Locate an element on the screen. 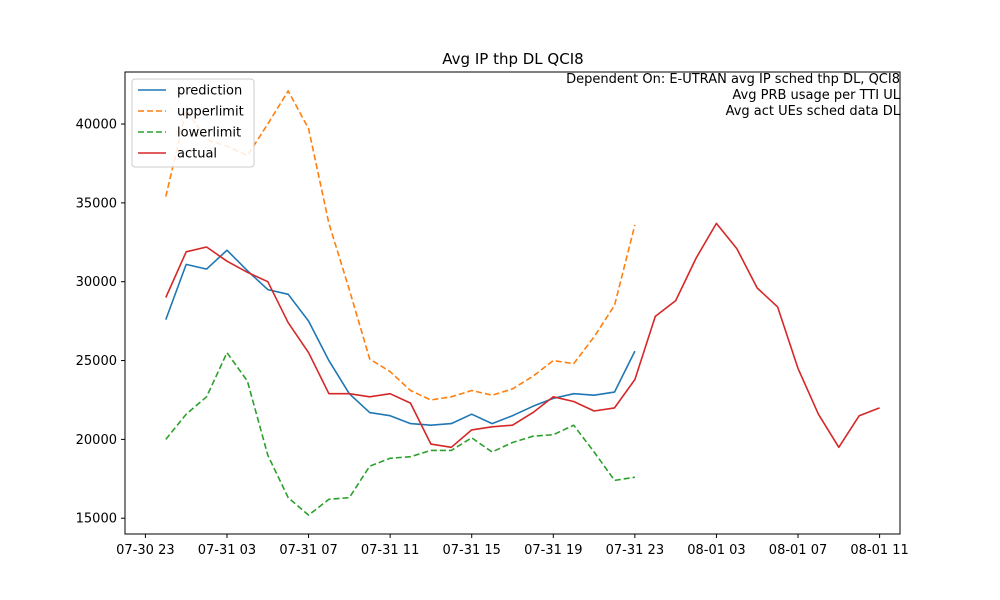 This screenshot has height=600, width=1000. x-tick-label: 08-01 03 is located at coordinates (716, 550).